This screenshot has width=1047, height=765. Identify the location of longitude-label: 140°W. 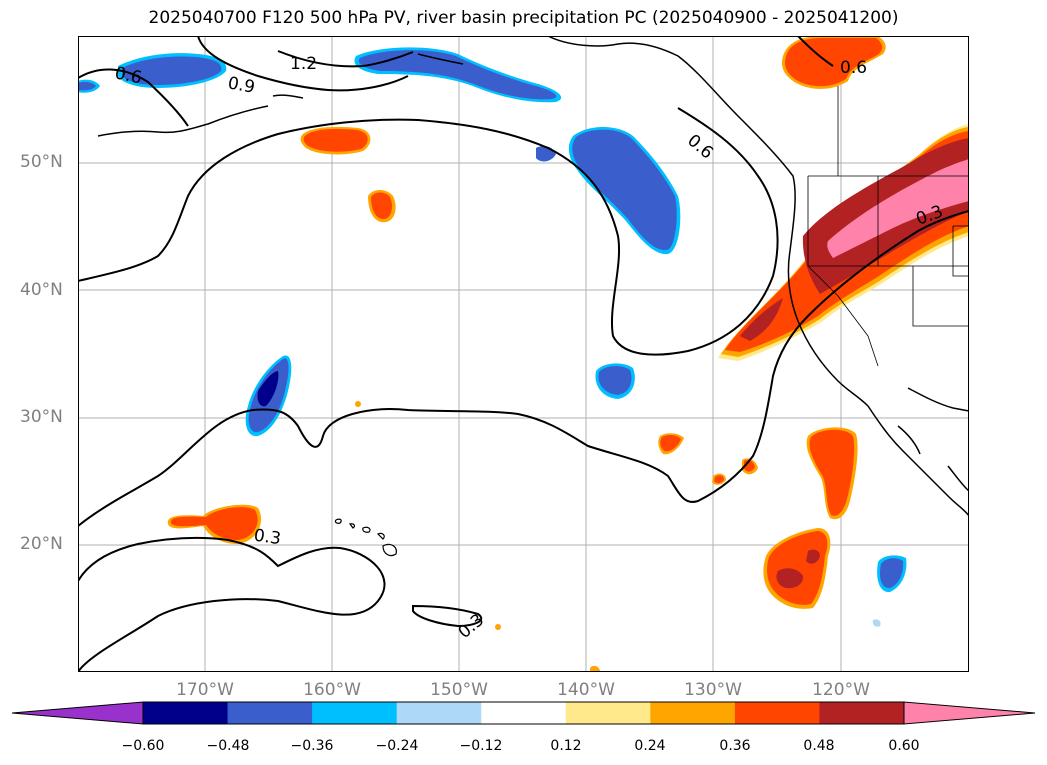
(586, 690).